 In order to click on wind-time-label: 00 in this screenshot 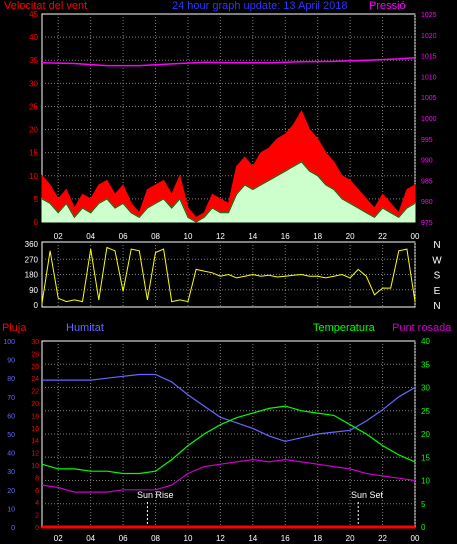, I will do `click(415, 236)`.